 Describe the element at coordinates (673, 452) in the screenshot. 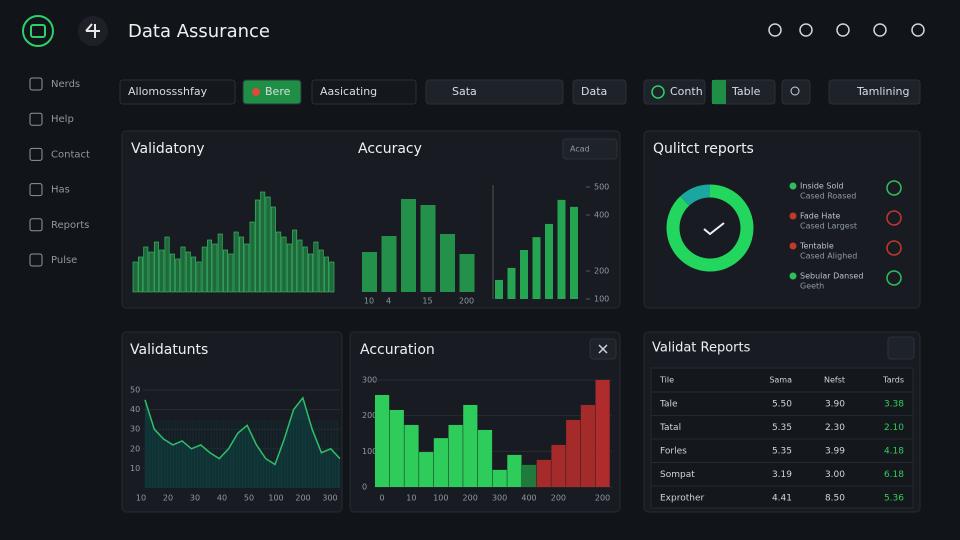

I see `table-cell: Forles` at that location.